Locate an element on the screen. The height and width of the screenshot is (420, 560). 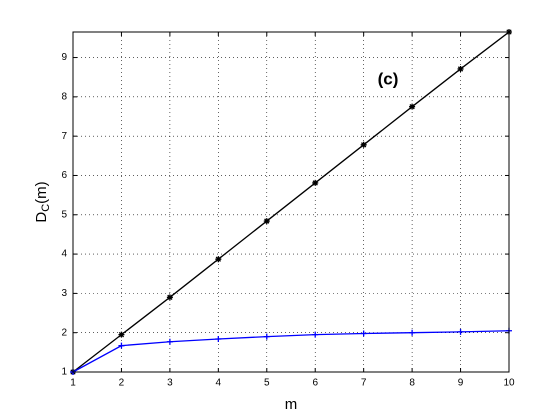
x-tick-label: 3 is located at coordinates (170, 383).